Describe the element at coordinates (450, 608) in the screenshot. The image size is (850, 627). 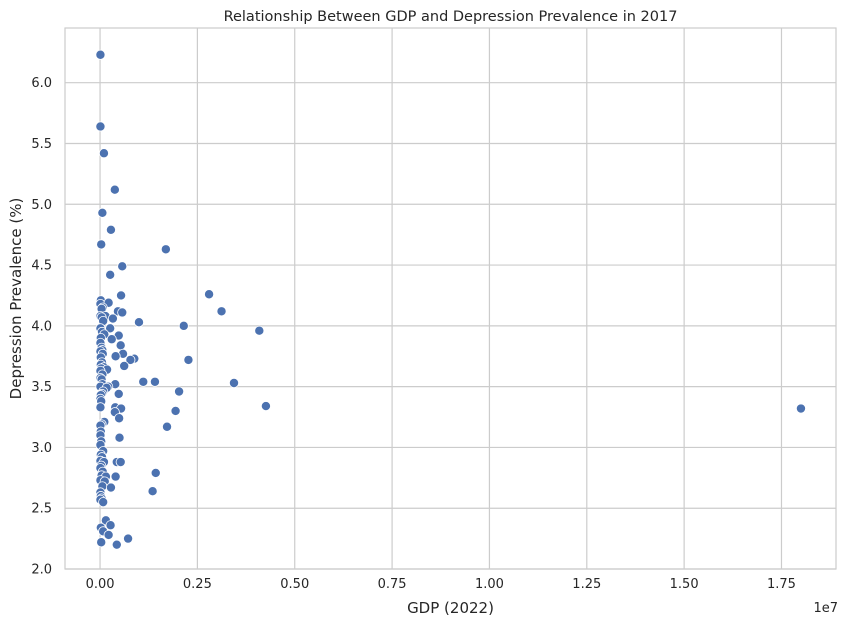
I see `x-axis-label: GDP (2022)` at that location.